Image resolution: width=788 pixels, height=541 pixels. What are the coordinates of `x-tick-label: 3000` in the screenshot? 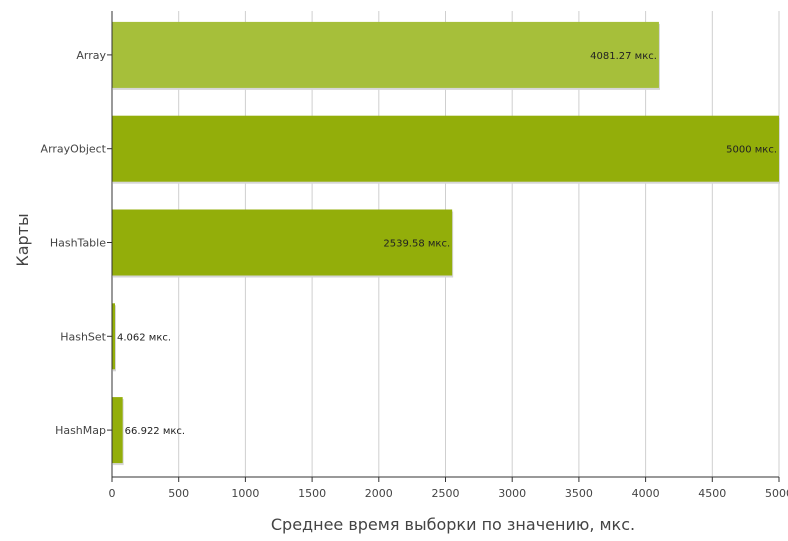 It's located at (512, 493).